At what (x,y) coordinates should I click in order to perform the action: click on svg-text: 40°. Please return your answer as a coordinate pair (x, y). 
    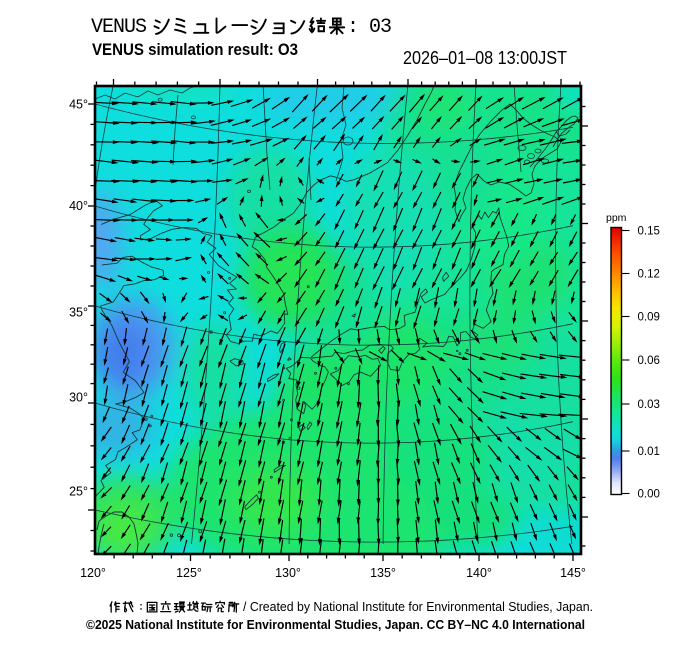
    Looking at the image, I should click on (78, 206).